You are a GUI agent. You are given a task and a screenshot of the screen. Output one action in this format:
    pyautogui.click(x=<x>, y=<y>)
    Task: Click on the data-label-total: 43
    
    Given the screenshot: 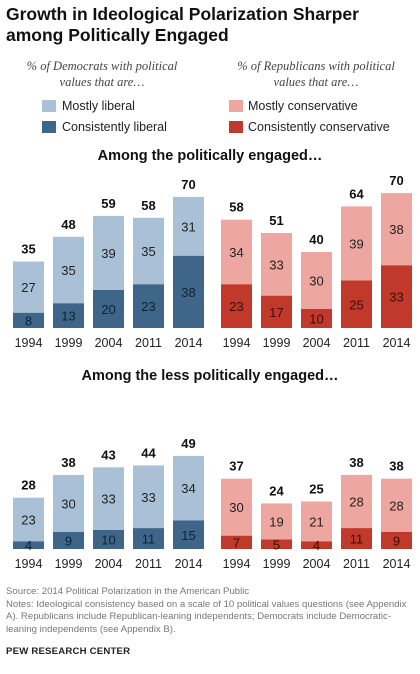 What is the action you would take?
    pyautogui.click(x=108, y=454)
    